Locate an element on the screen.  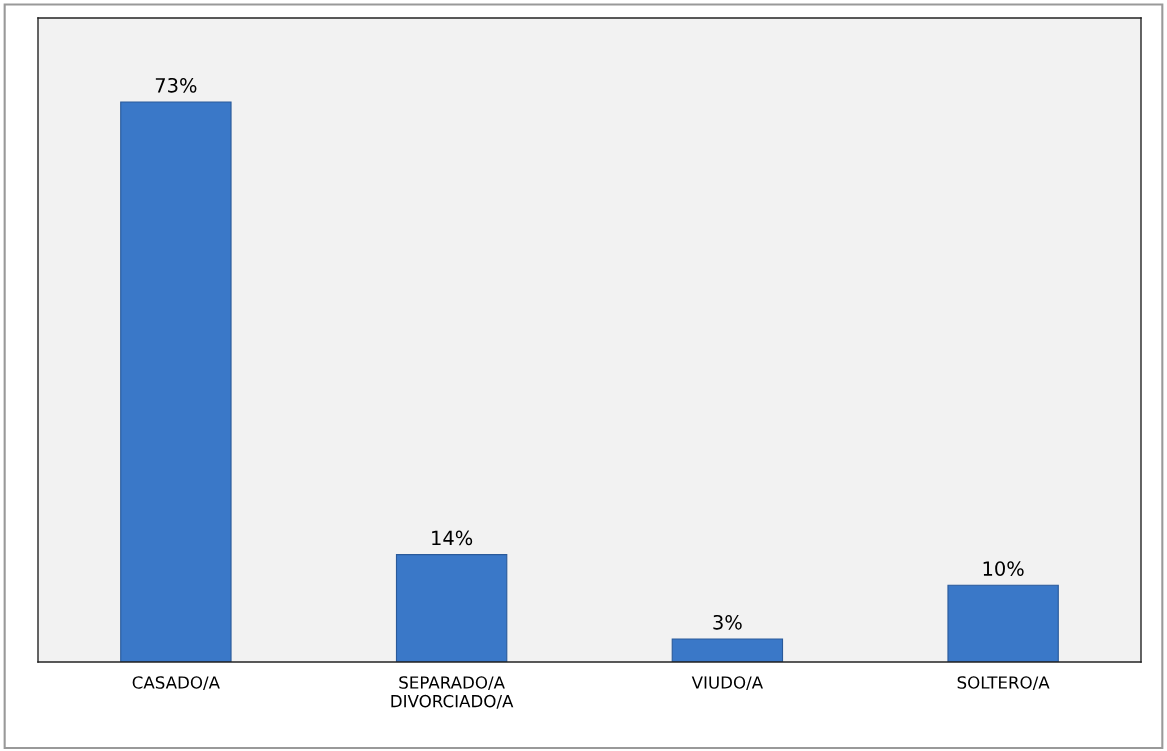
data-label: 73% is located at coordinates (176, 85).